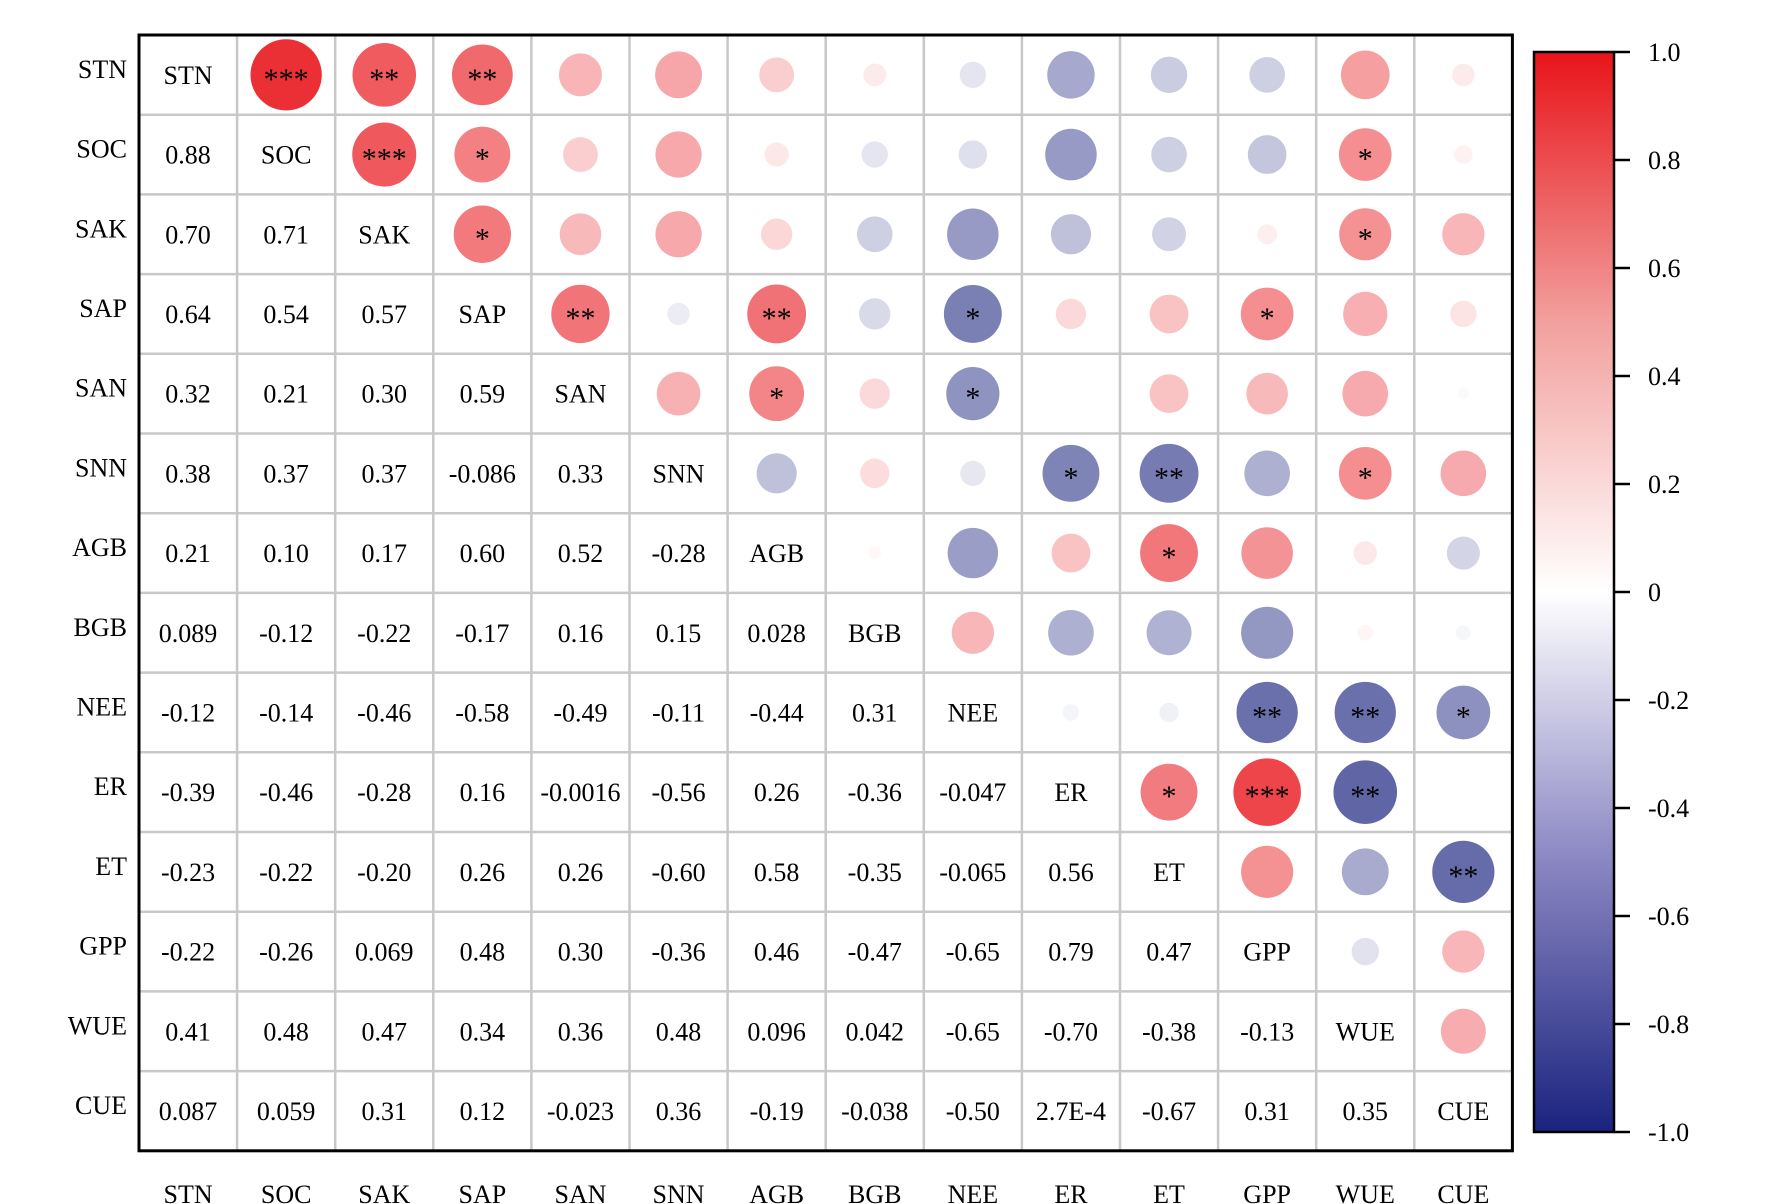 This screenshot has width=1768, height=1204. Describe the element at coordinates (777, 952) in the screenshot. I see `corr-value-GPP-AGB: 0.46` at that location.